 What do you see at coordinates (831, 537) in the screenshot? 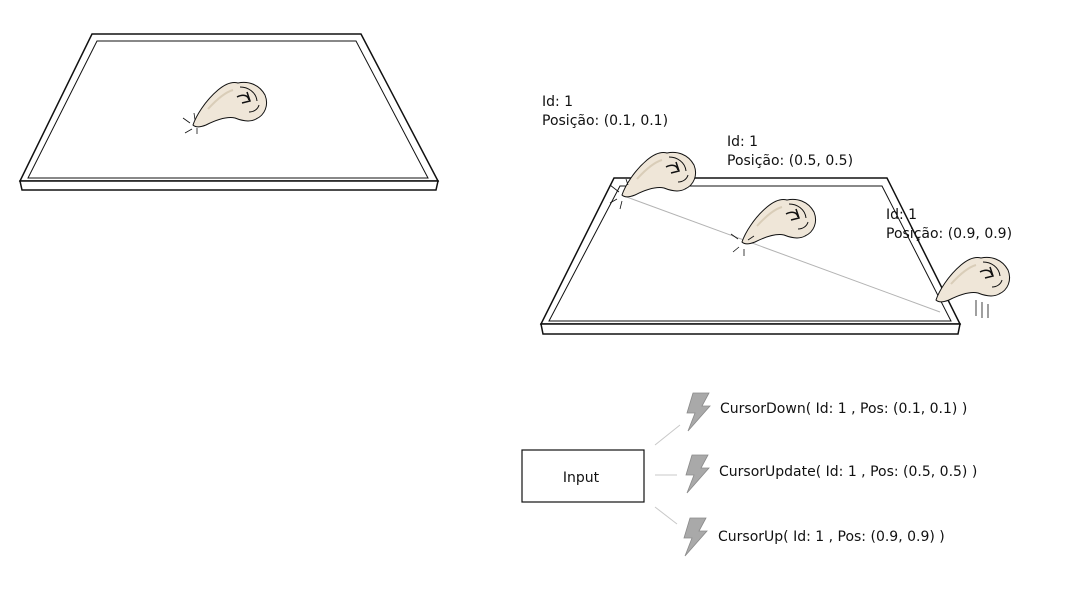
I see `event-label-cursor-up: CursorUp( Id: 1 , Pos: (0.9, 0.9) )` at bounding box center [831, 537].